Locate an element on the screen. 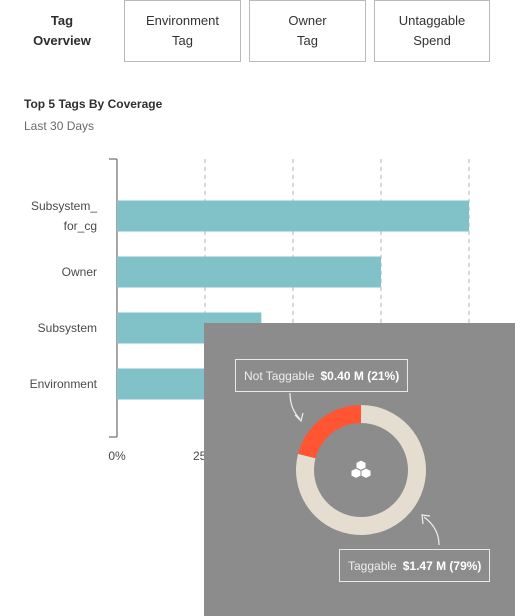  category-label: Environment is located at coordinates (64, 384).